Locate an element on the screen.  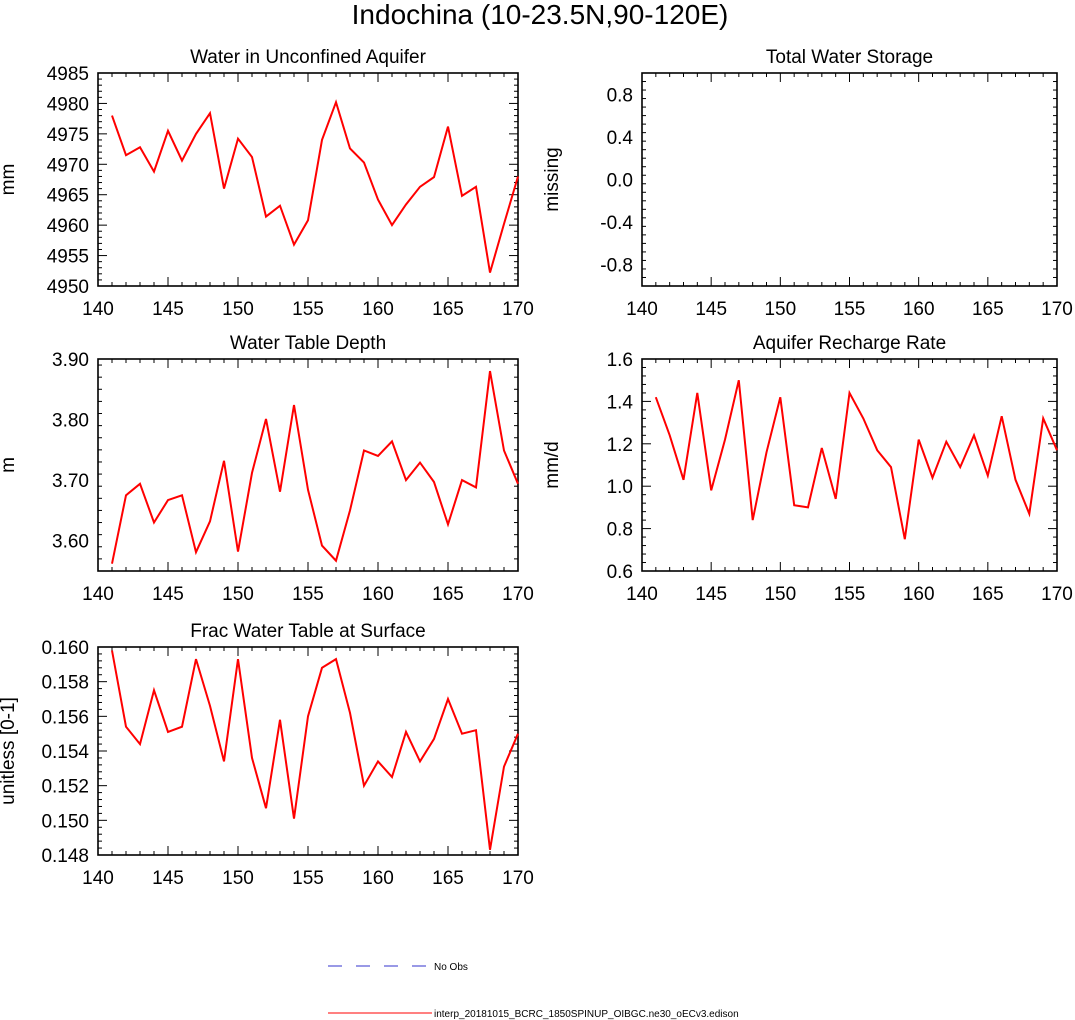
y-tick-label: 0.148 is located at coordinates (65, 856).